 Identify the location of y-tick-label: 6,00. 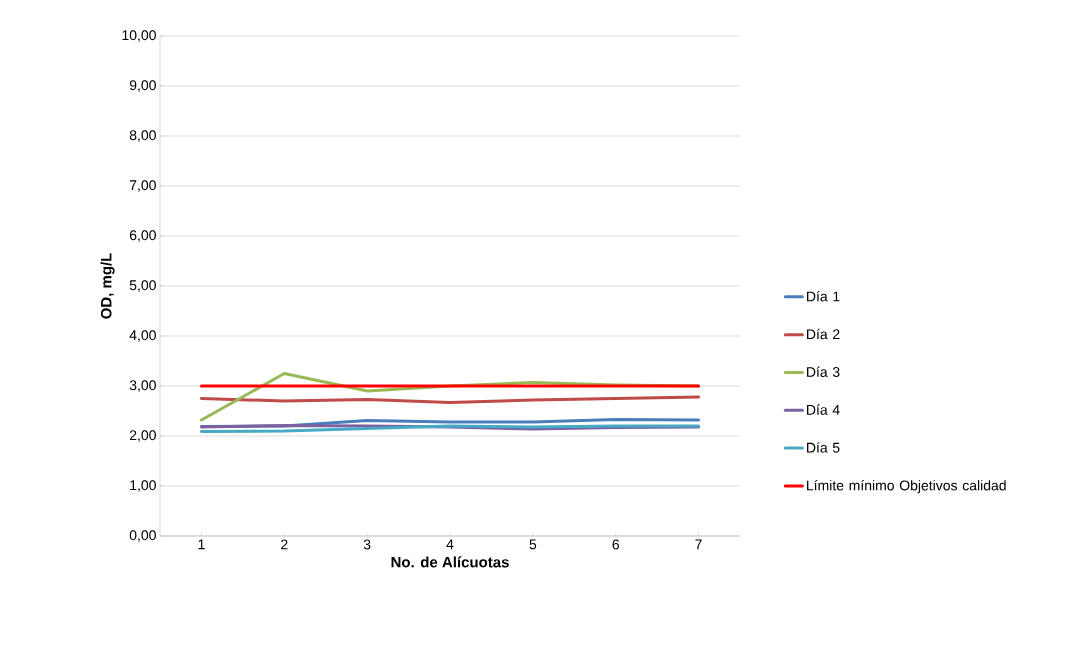
(142, 236).